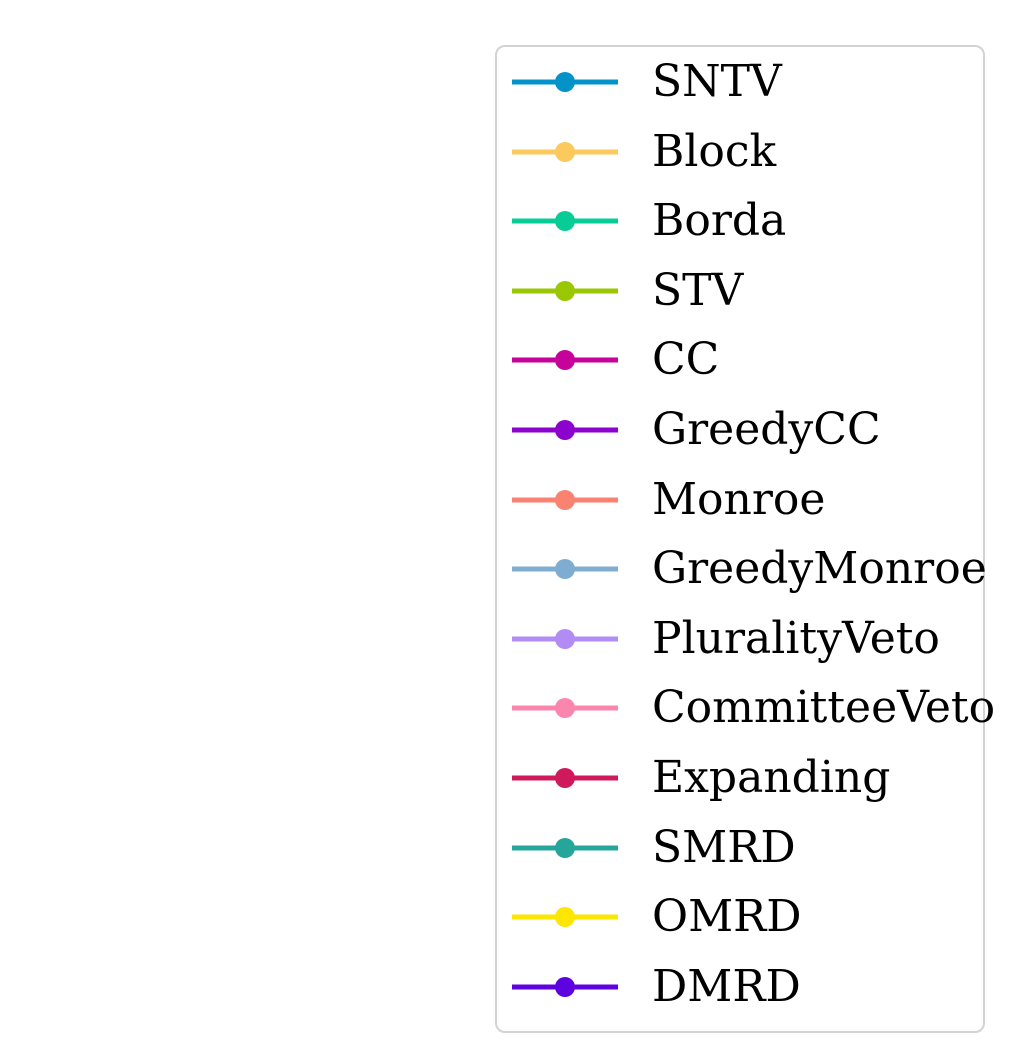 This screenshot has width=1031, height=1055. Describe the element at coordinates (724, 847) in the screenshot. I see `legend-label: SMRD` at that location.